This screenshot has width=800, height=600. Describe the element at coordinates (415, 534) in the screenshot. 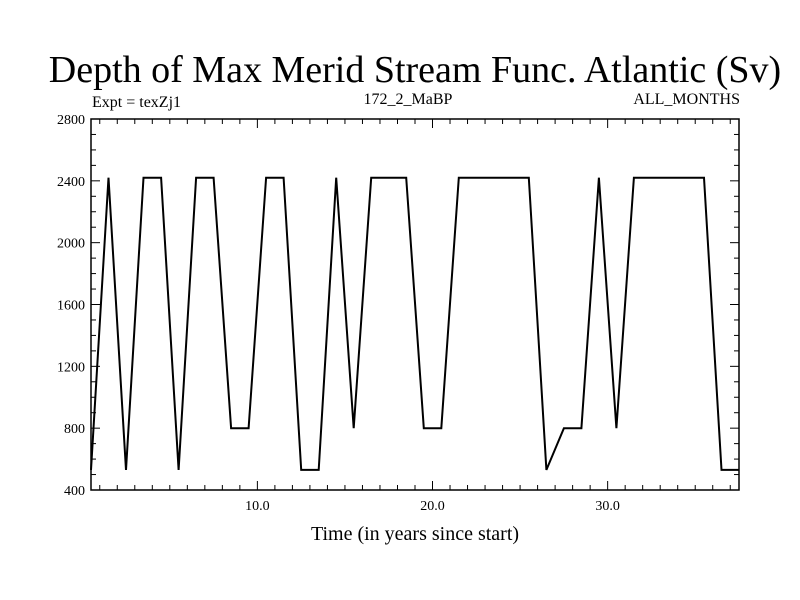

I see `x-axis-label: Time (in years since start)` at that location.